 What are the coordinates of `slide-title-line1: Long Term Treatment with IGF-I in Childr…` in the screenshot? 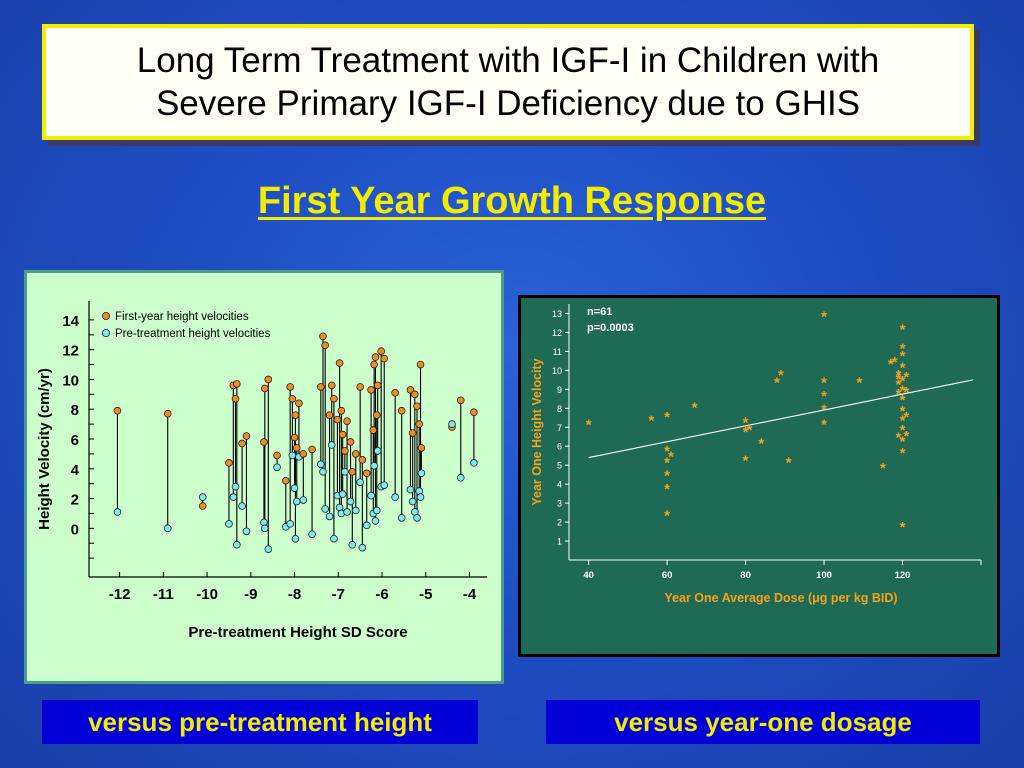 It's located at (508, 60).